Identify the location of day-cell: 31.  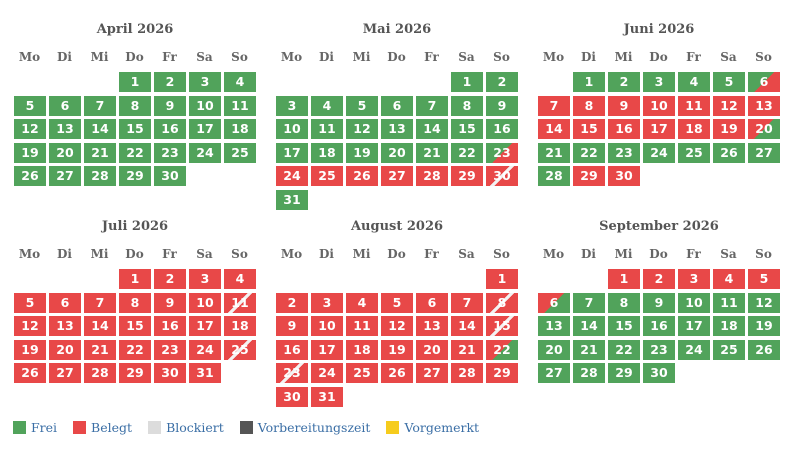
(327, 396).